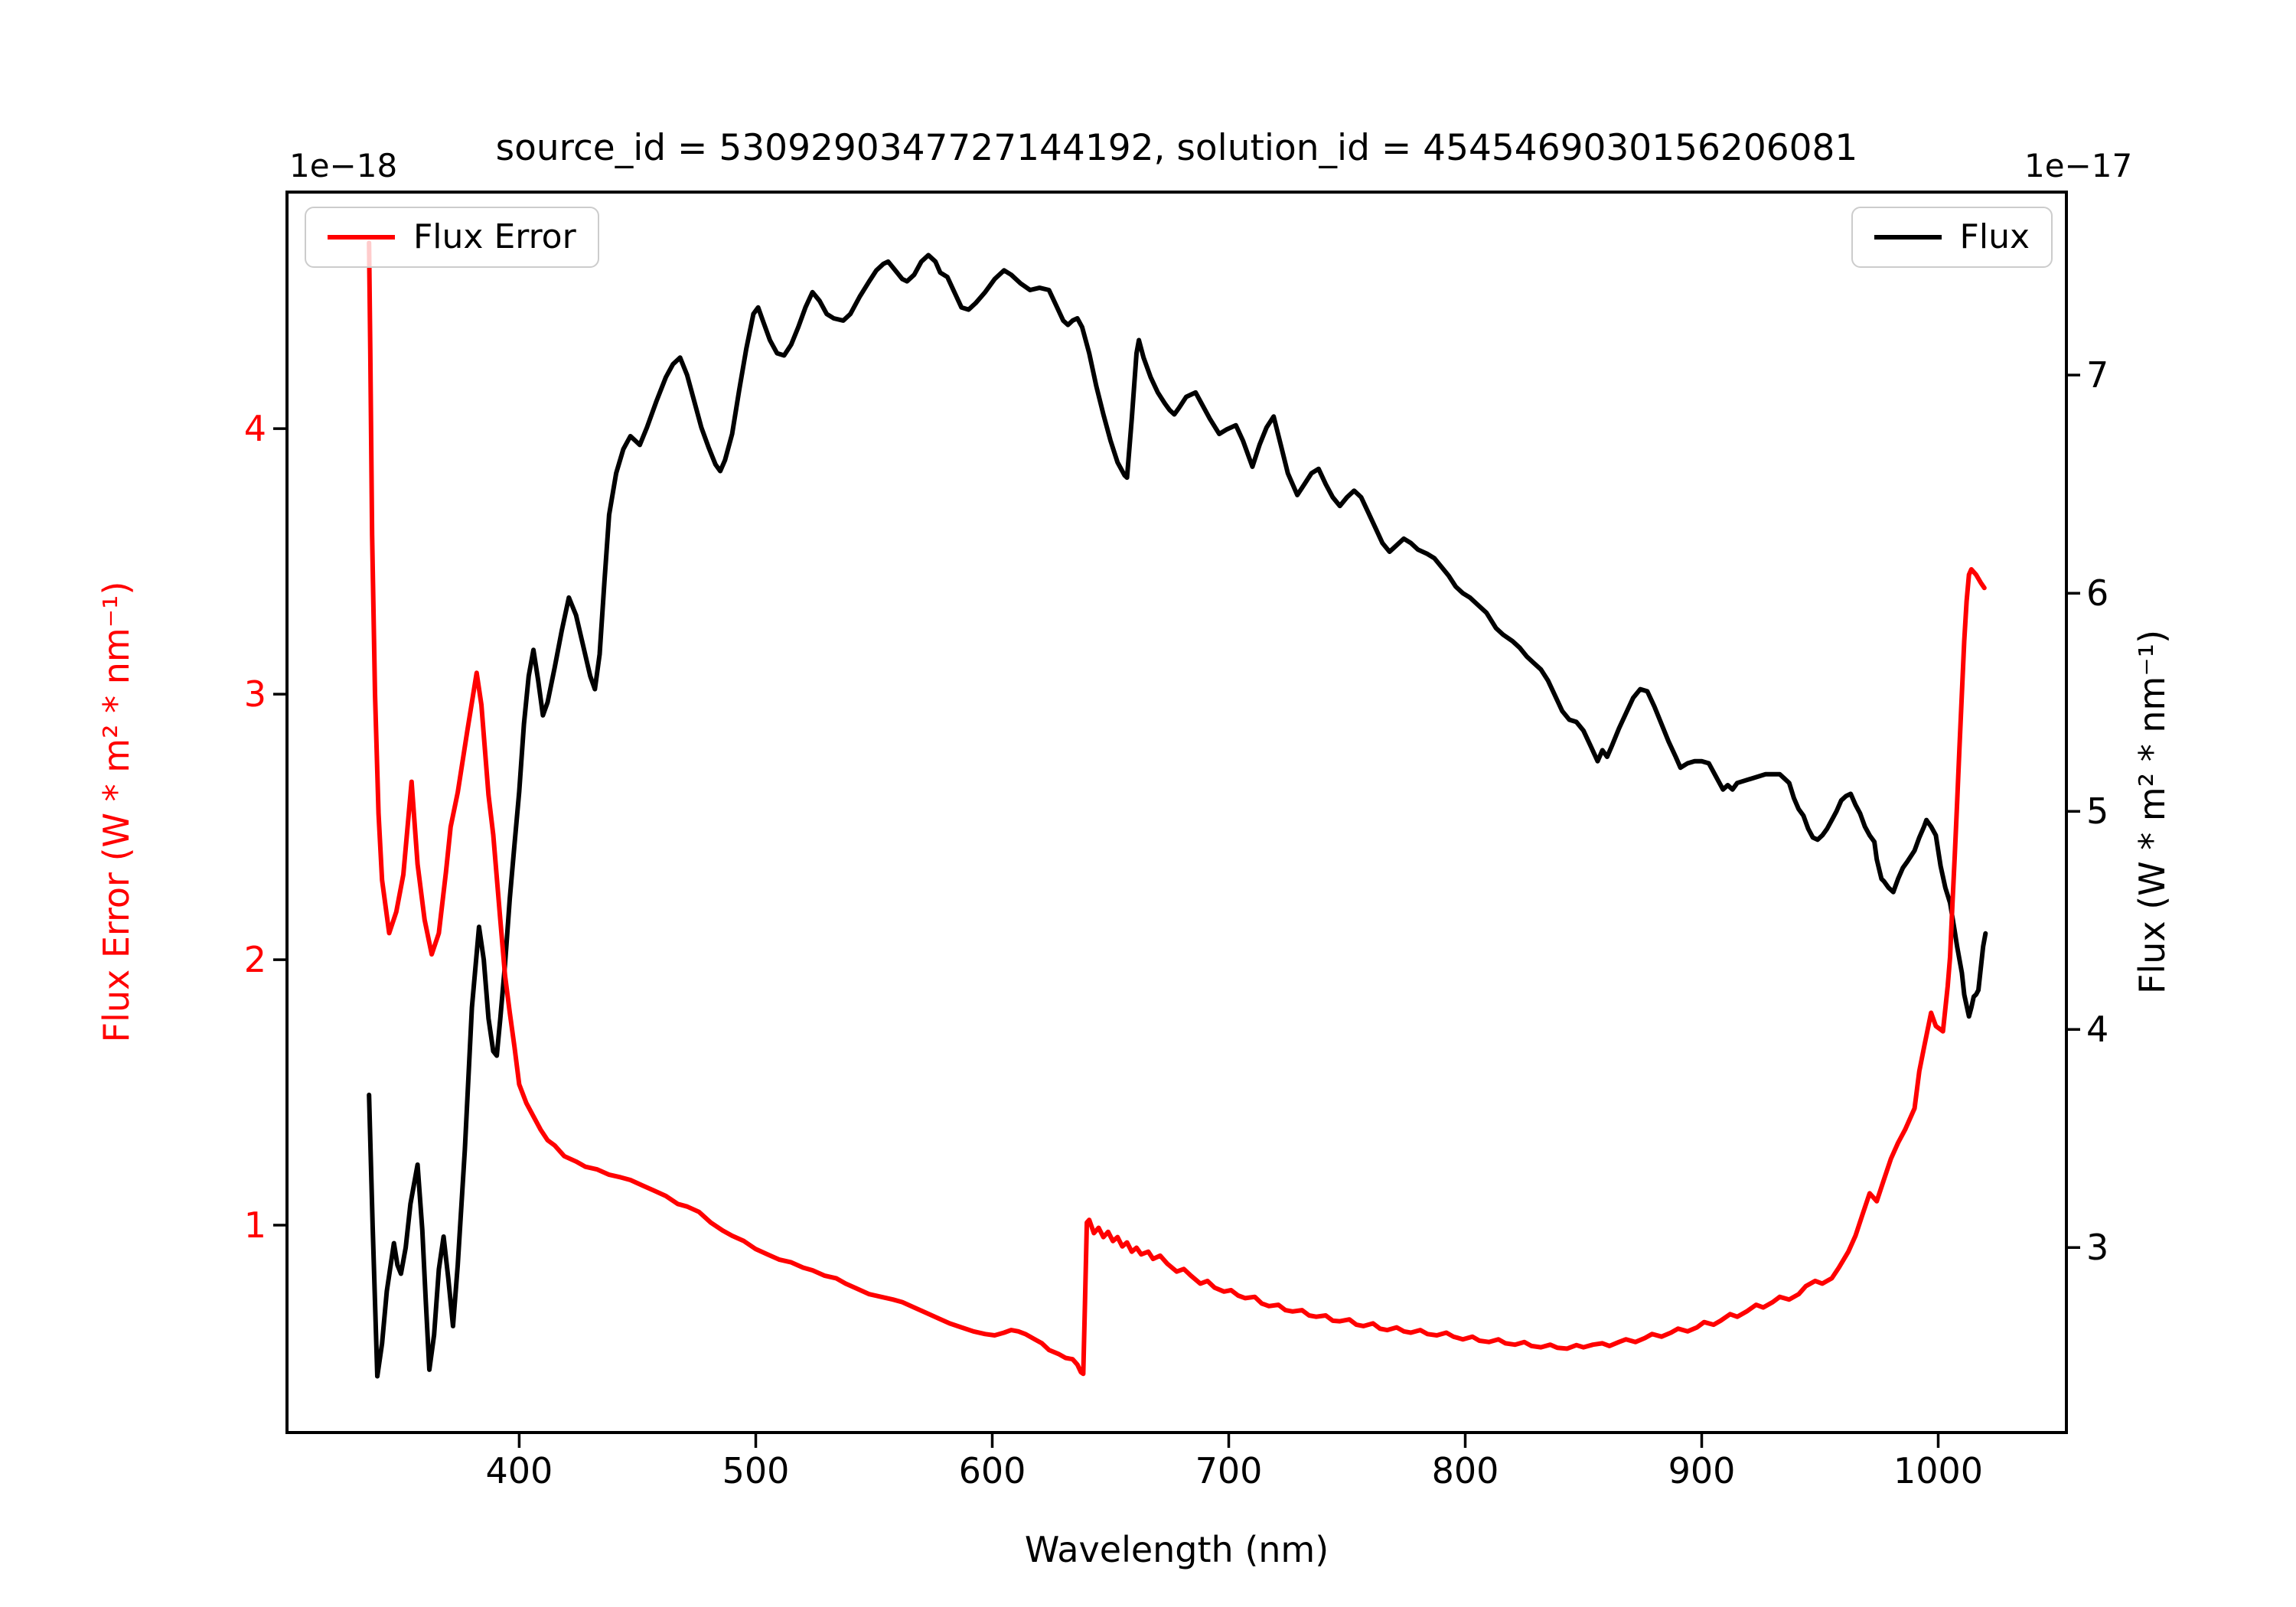  I want to click on y-tick-label-right: 4, so click(2097, 1030).